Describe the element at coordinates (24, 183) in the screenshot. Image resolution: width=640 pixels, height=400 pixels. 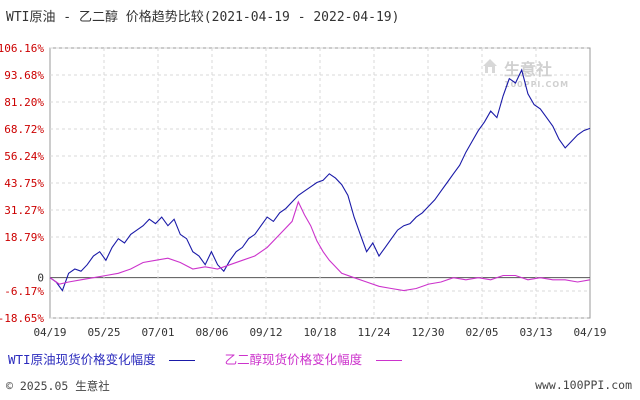
I see `y-tick-label: 43.75%` at that location.